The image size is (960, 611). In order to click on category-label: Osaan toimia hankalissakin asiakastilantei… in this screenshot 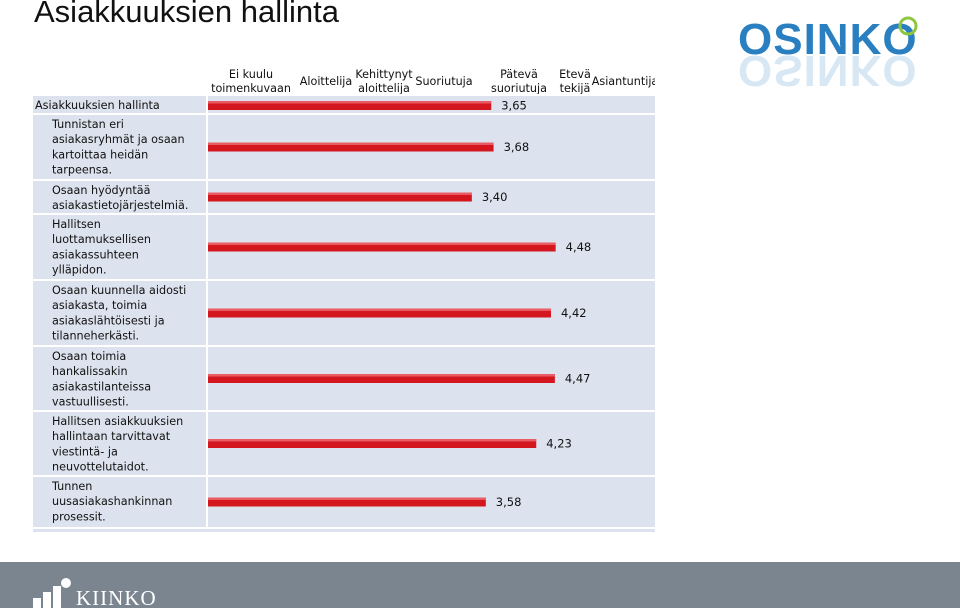, I will do `click(101, 379)`.